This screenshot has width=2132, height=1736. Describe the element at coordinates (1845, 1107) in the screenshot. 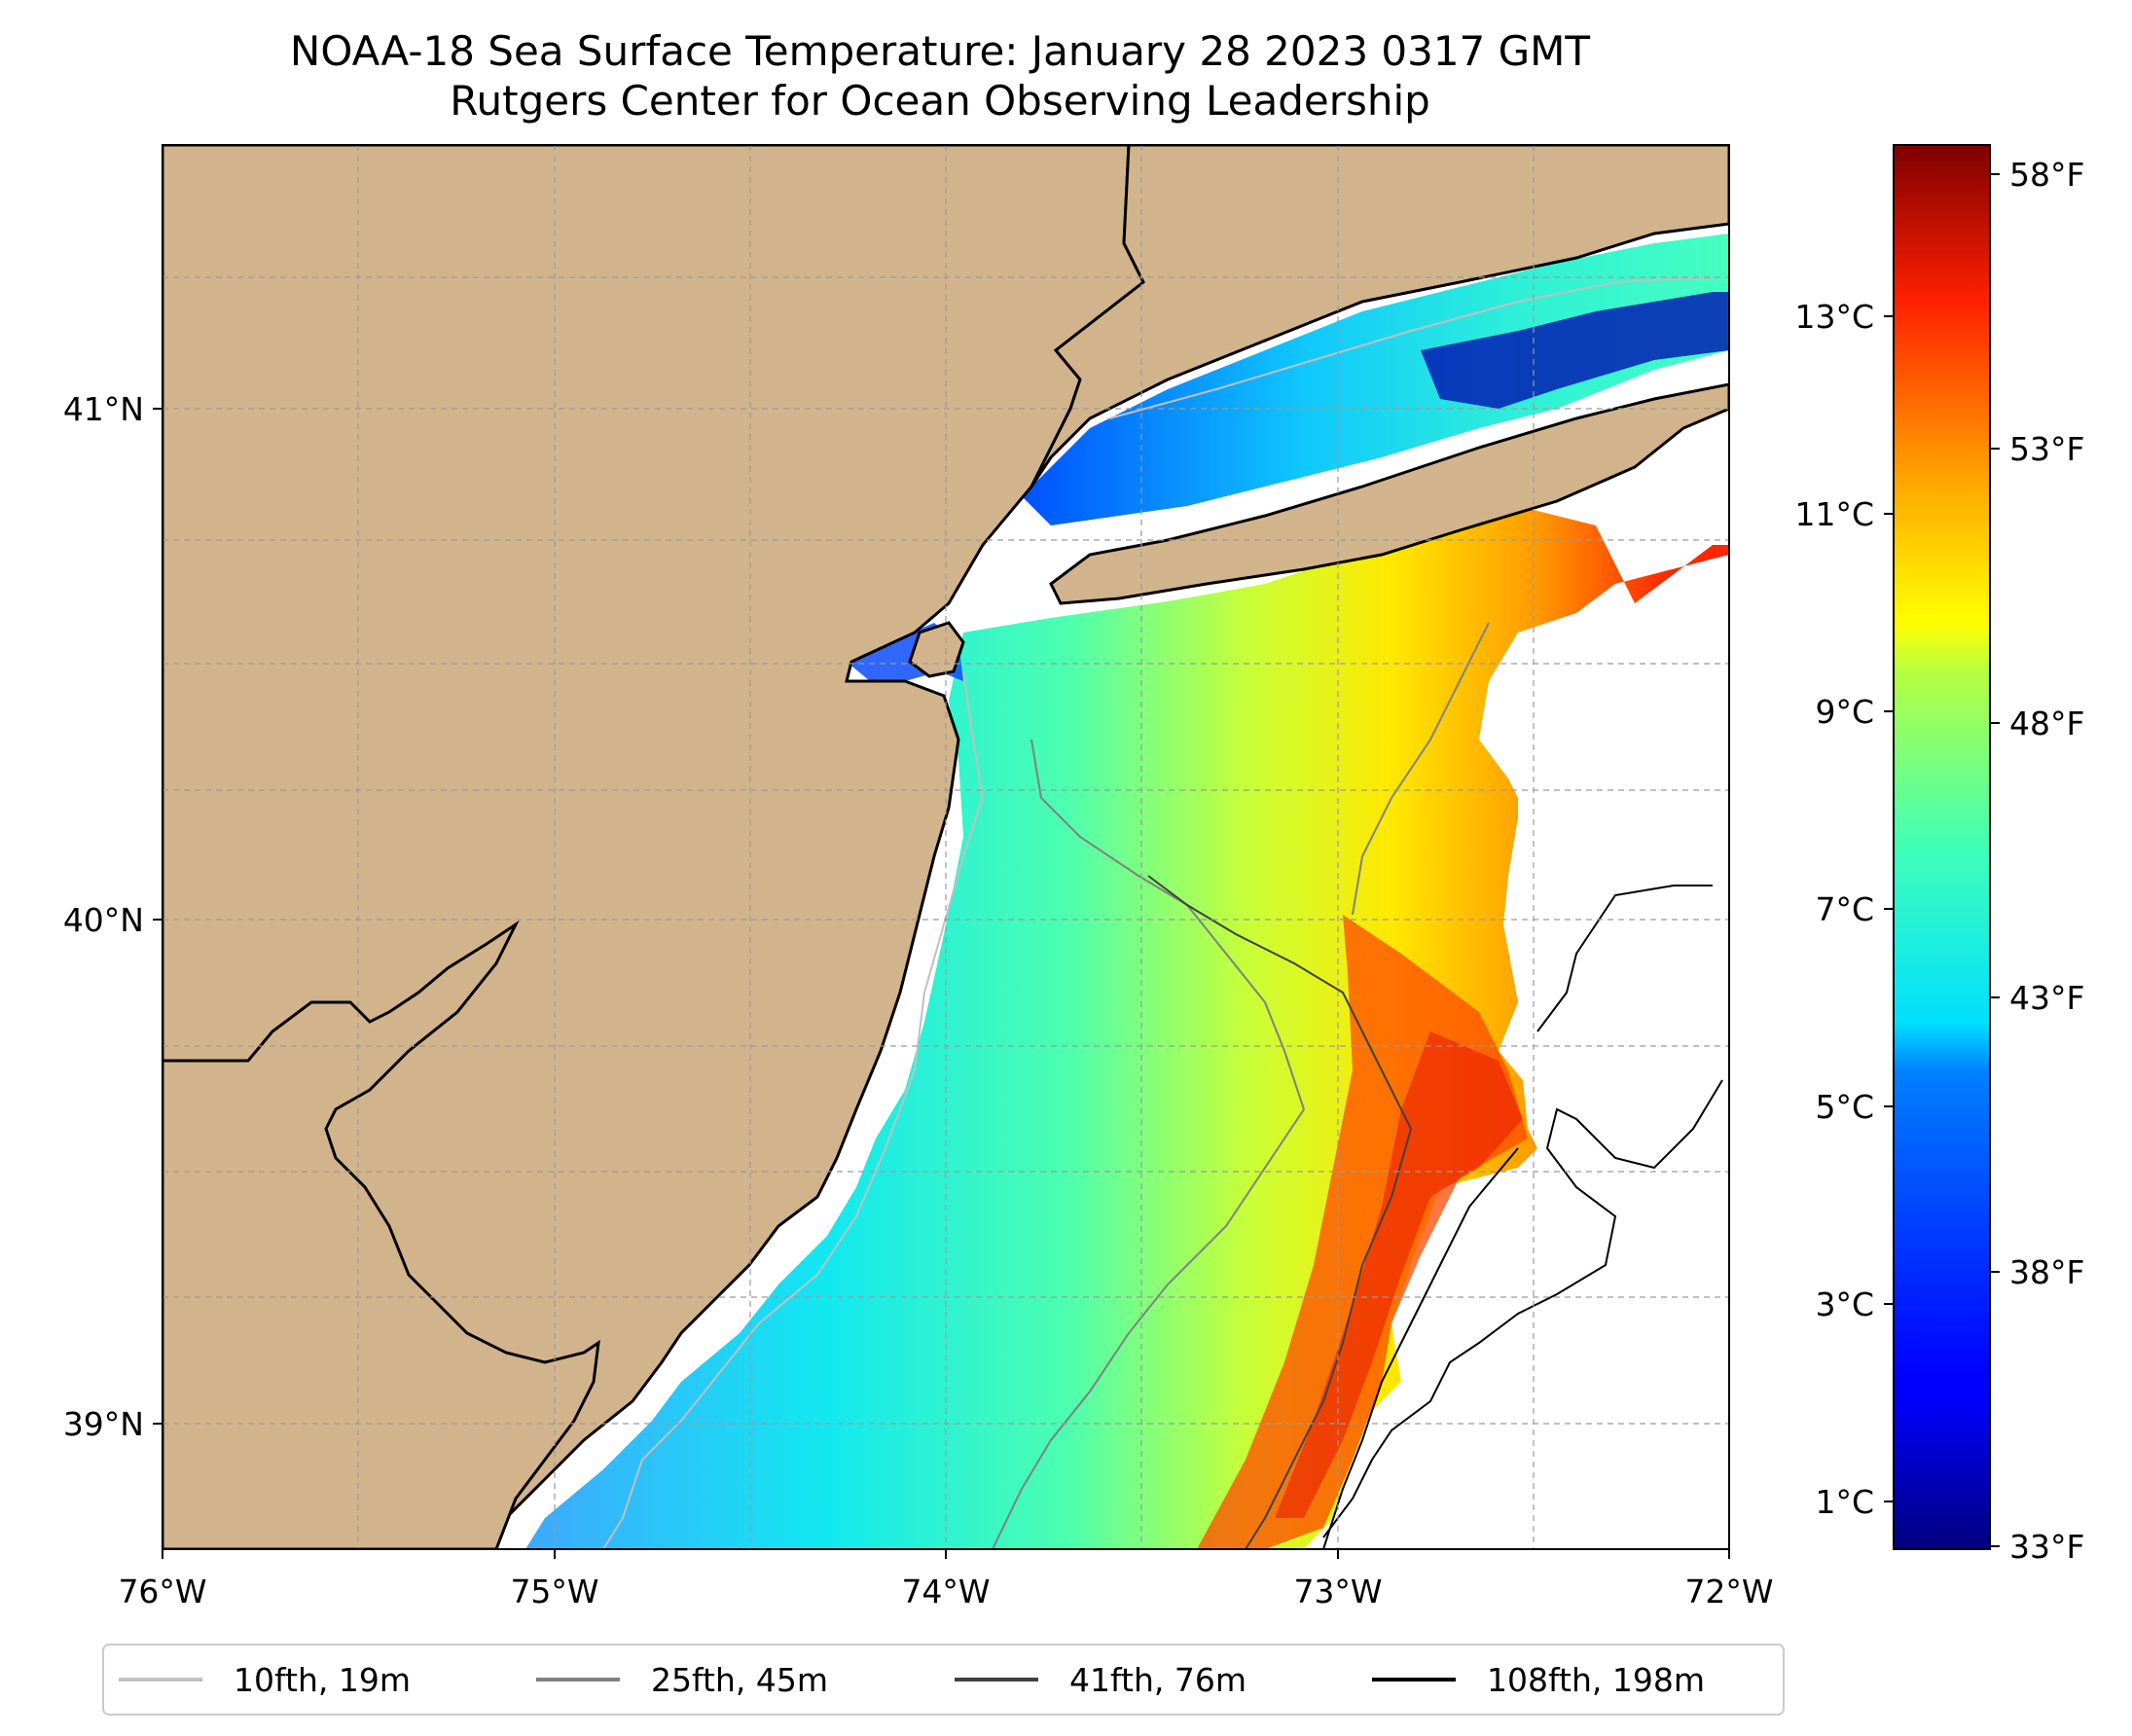

I see `colorbar-celsius-5: 5°C` at that location.